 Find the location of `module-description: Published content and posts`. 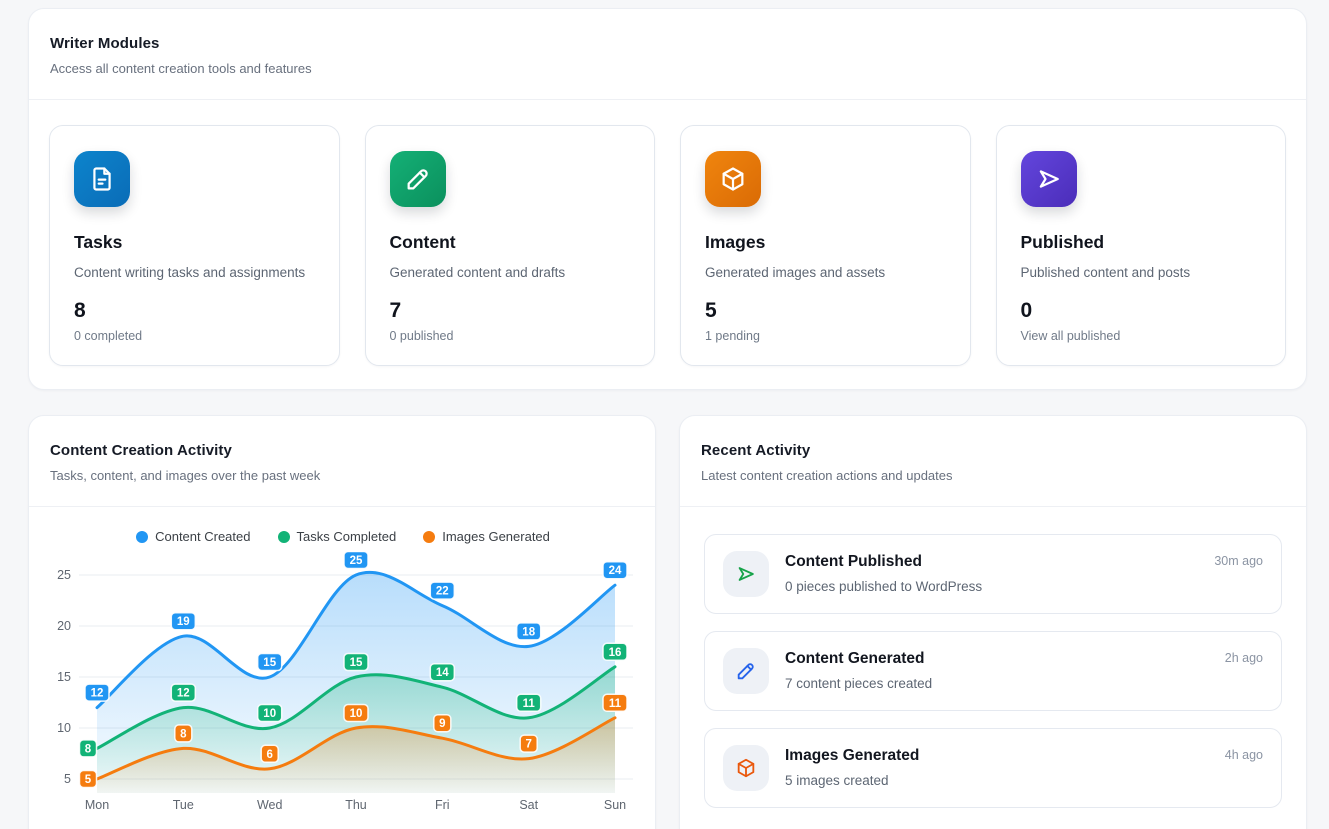

module-description: Published content and posts is located at coordinates (1105, 272).